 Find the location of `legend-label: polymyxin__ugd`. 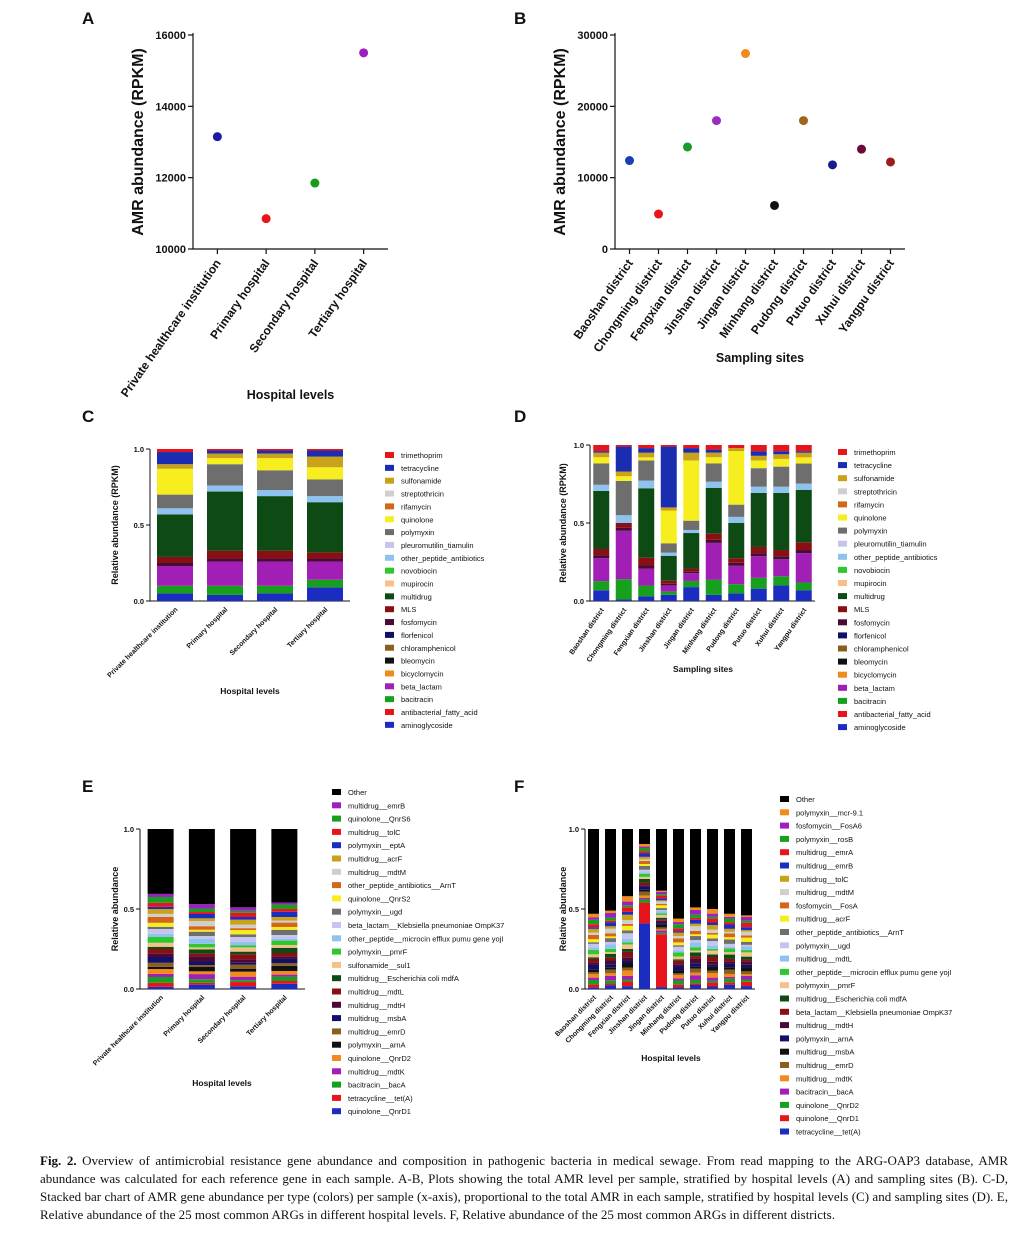

legend-label: polymyxin__ugd is located at coordinates (823, 945).